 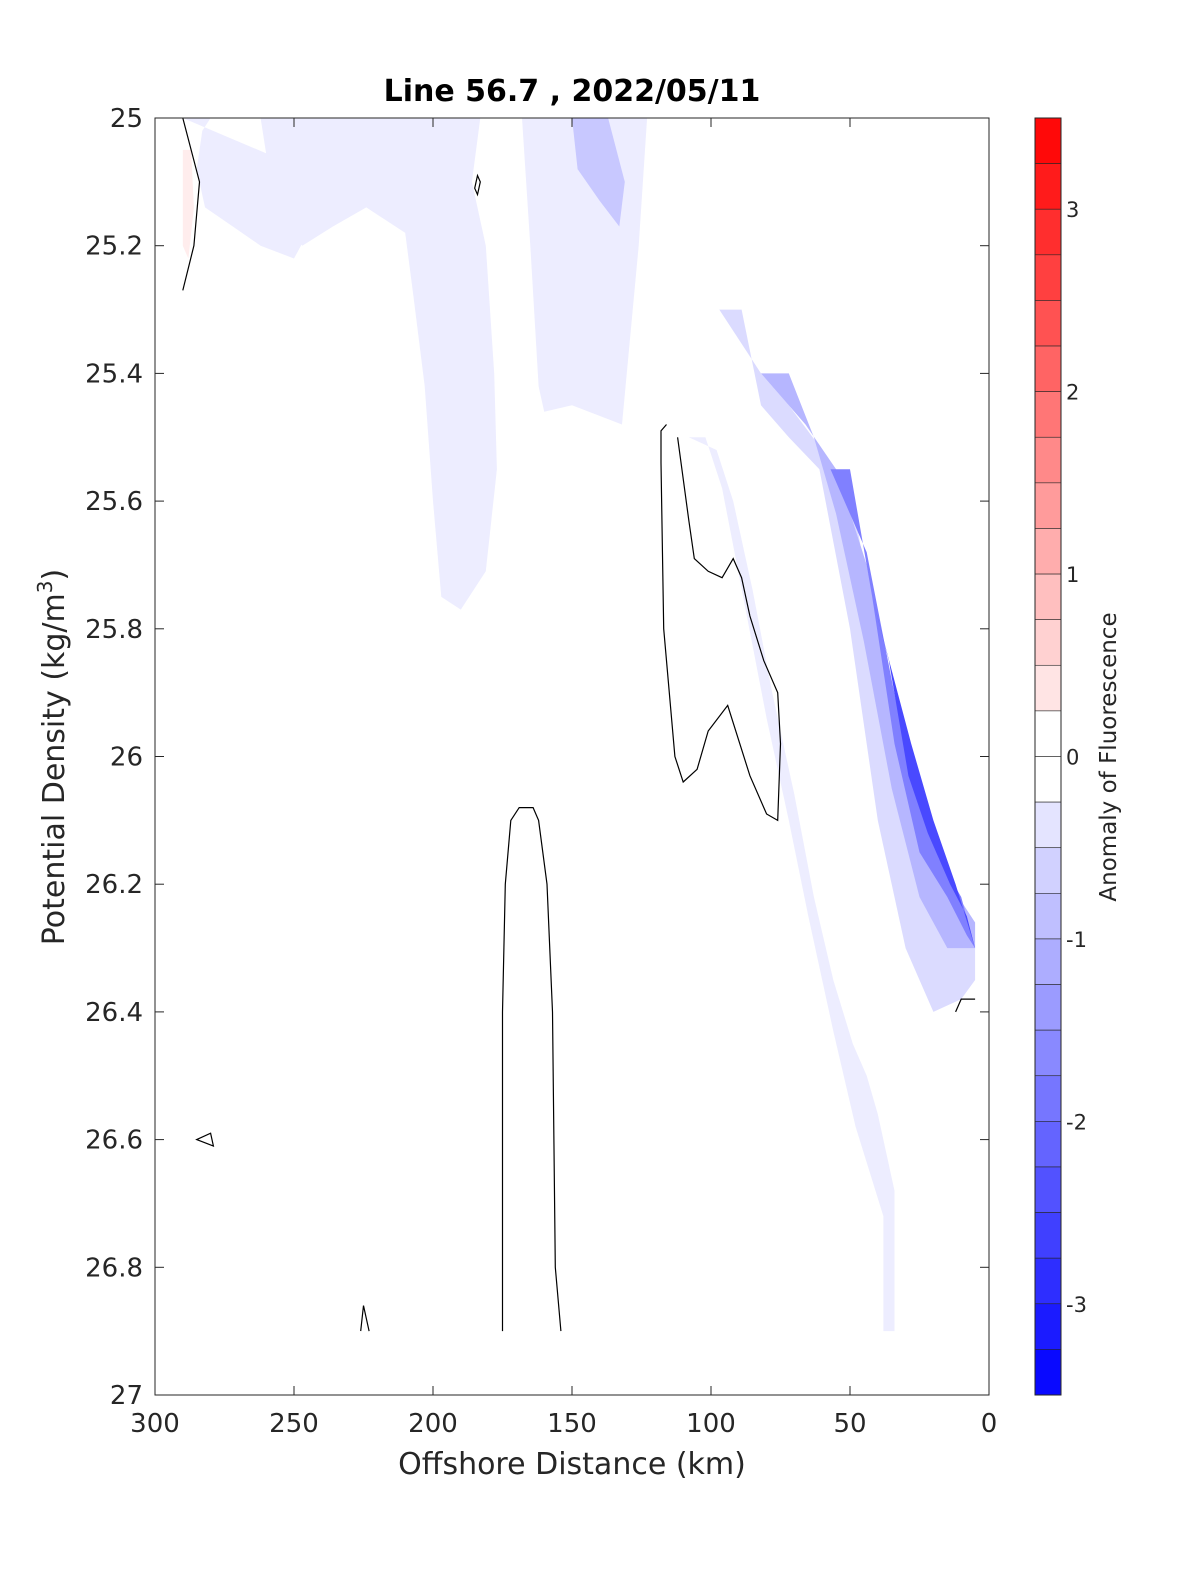 What do you see at coordinates (1109, 756) in the screenshot?
I see `colorbar-label: Anomaly of Fluorescence` at bounding box center [1109, 756].